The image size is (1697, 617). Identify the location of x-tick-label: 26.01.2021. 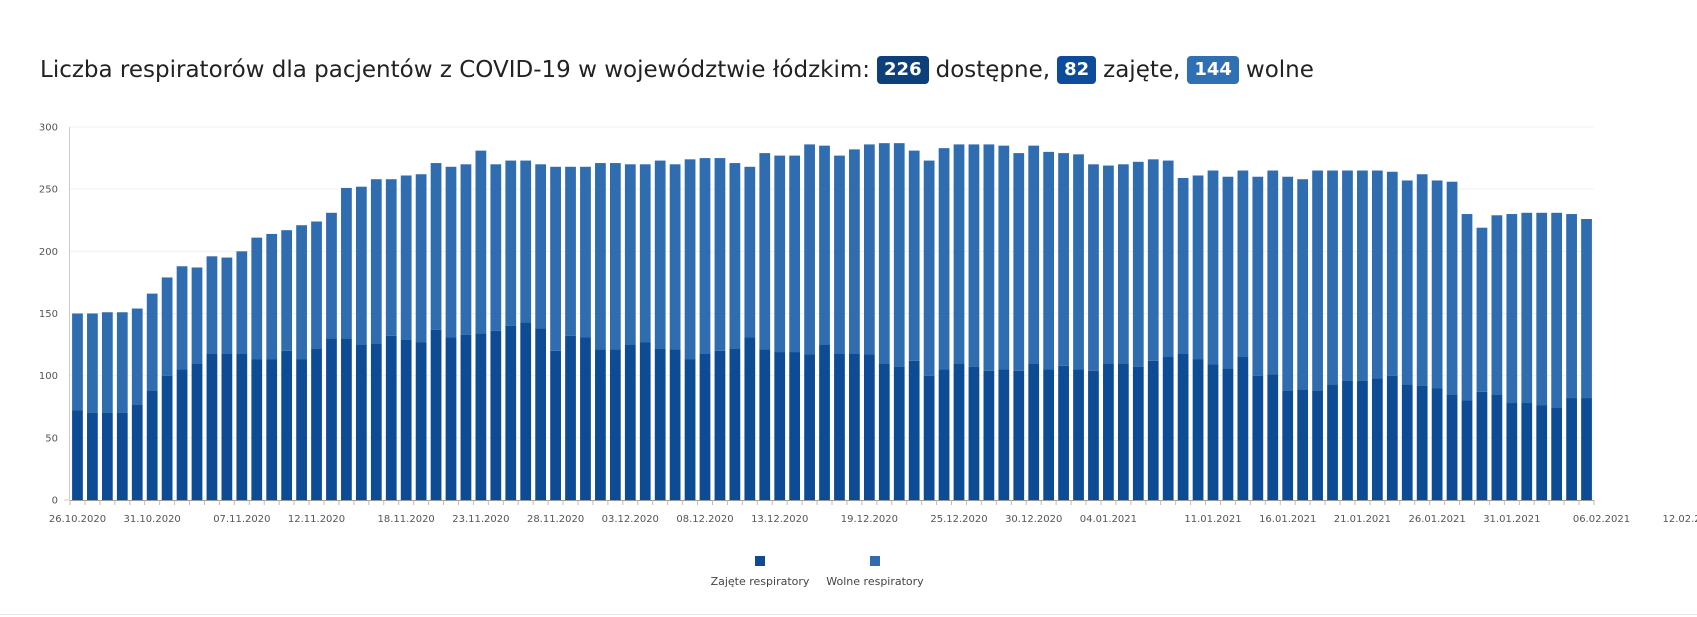
(1436, 519).